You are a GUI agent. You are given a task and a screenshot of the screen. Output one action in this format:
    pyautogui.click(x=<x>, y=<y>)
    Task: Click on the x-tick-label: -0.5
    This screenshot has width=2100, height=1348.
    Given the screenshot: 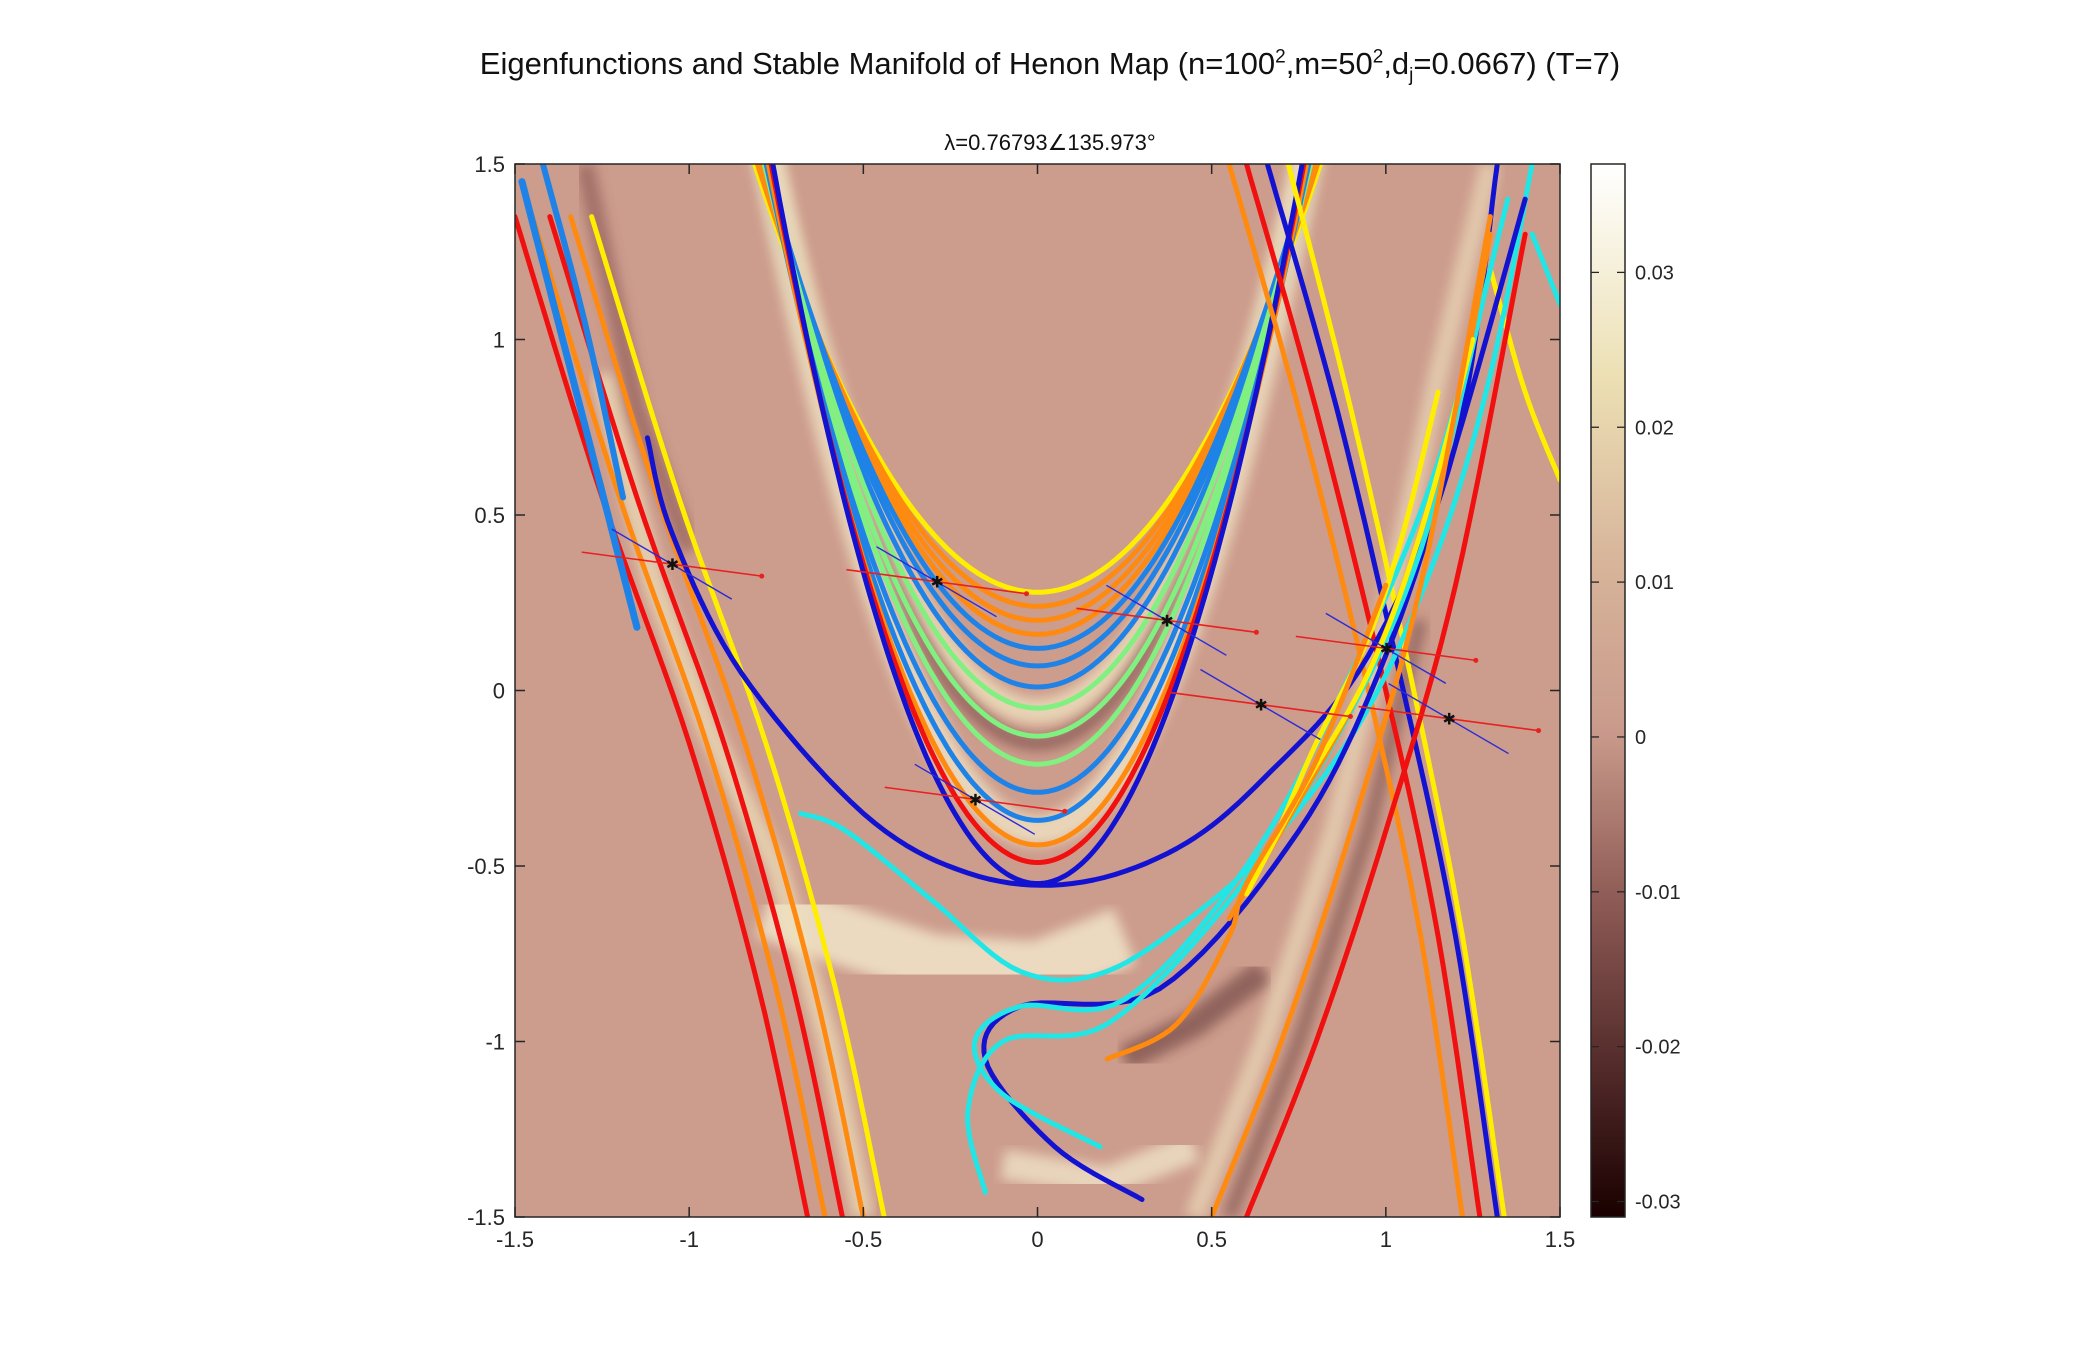 What is the action you would take?
    pyautogui.click(x=863, y=1239)
    